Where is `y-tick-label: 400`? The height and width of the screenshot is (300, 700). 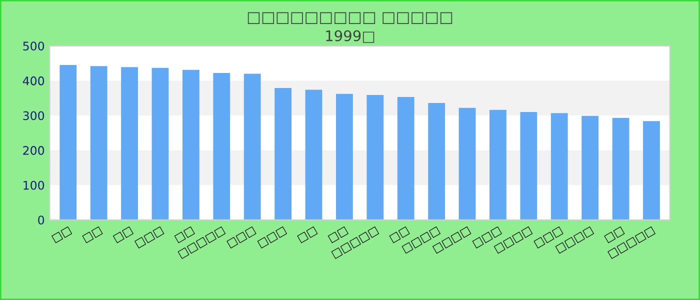
y-tick-label: 400 is located at coordinates (33, 81).